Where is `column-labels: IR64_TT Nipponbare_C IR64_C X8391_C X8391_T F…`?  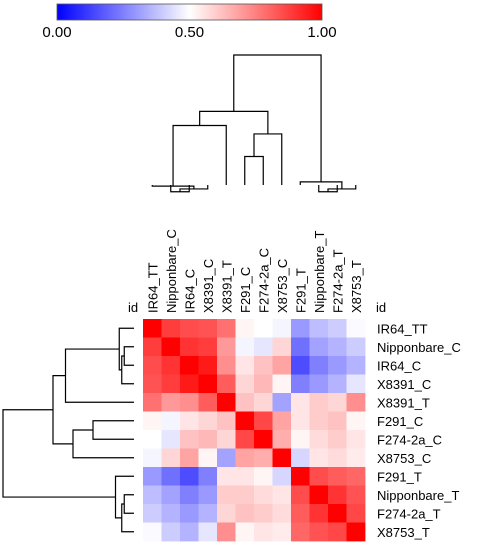 column-labels: IR64_TT Nipponbare_C IR64_C X8391_C X8391_T F… is located at coordinates (254, 271).